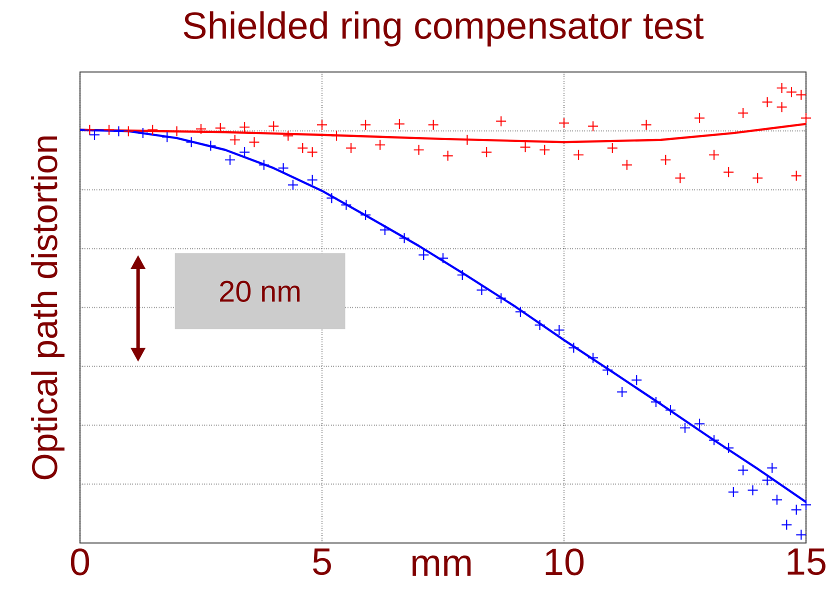  What do you see at coordinates (807, 561) in the screenshot?
I see `x-tick-label: 15` at bounding box center [807, 561].